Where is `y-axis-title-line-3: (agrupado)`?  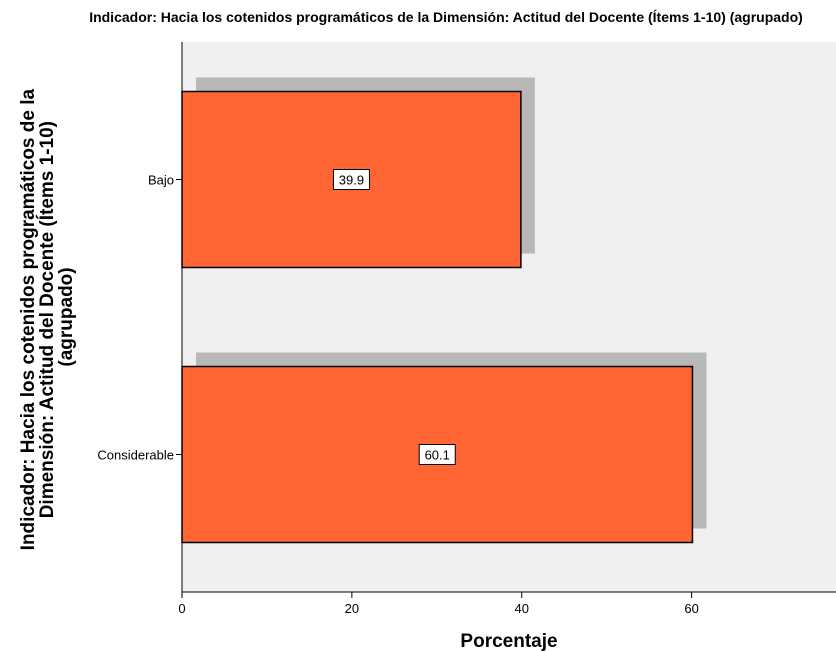 y-axis-title-line-3: (agrupado) is located at coordinates (66, 316).